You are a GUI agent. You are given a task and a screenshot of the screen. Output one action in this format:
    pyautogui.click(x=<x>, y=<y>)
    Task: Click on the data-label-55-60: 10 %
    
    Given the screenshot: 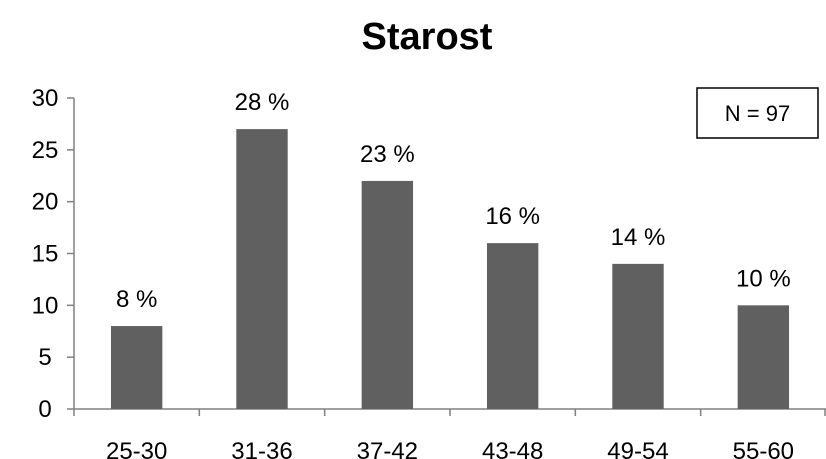 What is the action you would take?
    pyautogui.click(x=763, y=278)
    